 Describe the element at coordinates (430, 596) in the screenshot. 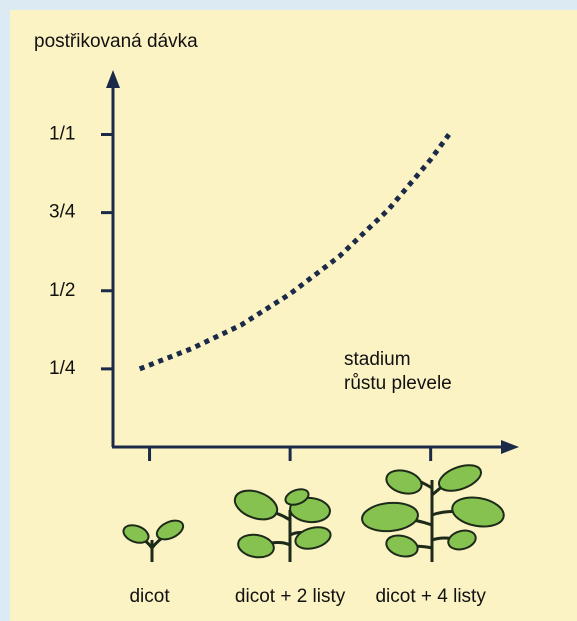

I see `x-tick-label: dicot + 4 listy` at that location.